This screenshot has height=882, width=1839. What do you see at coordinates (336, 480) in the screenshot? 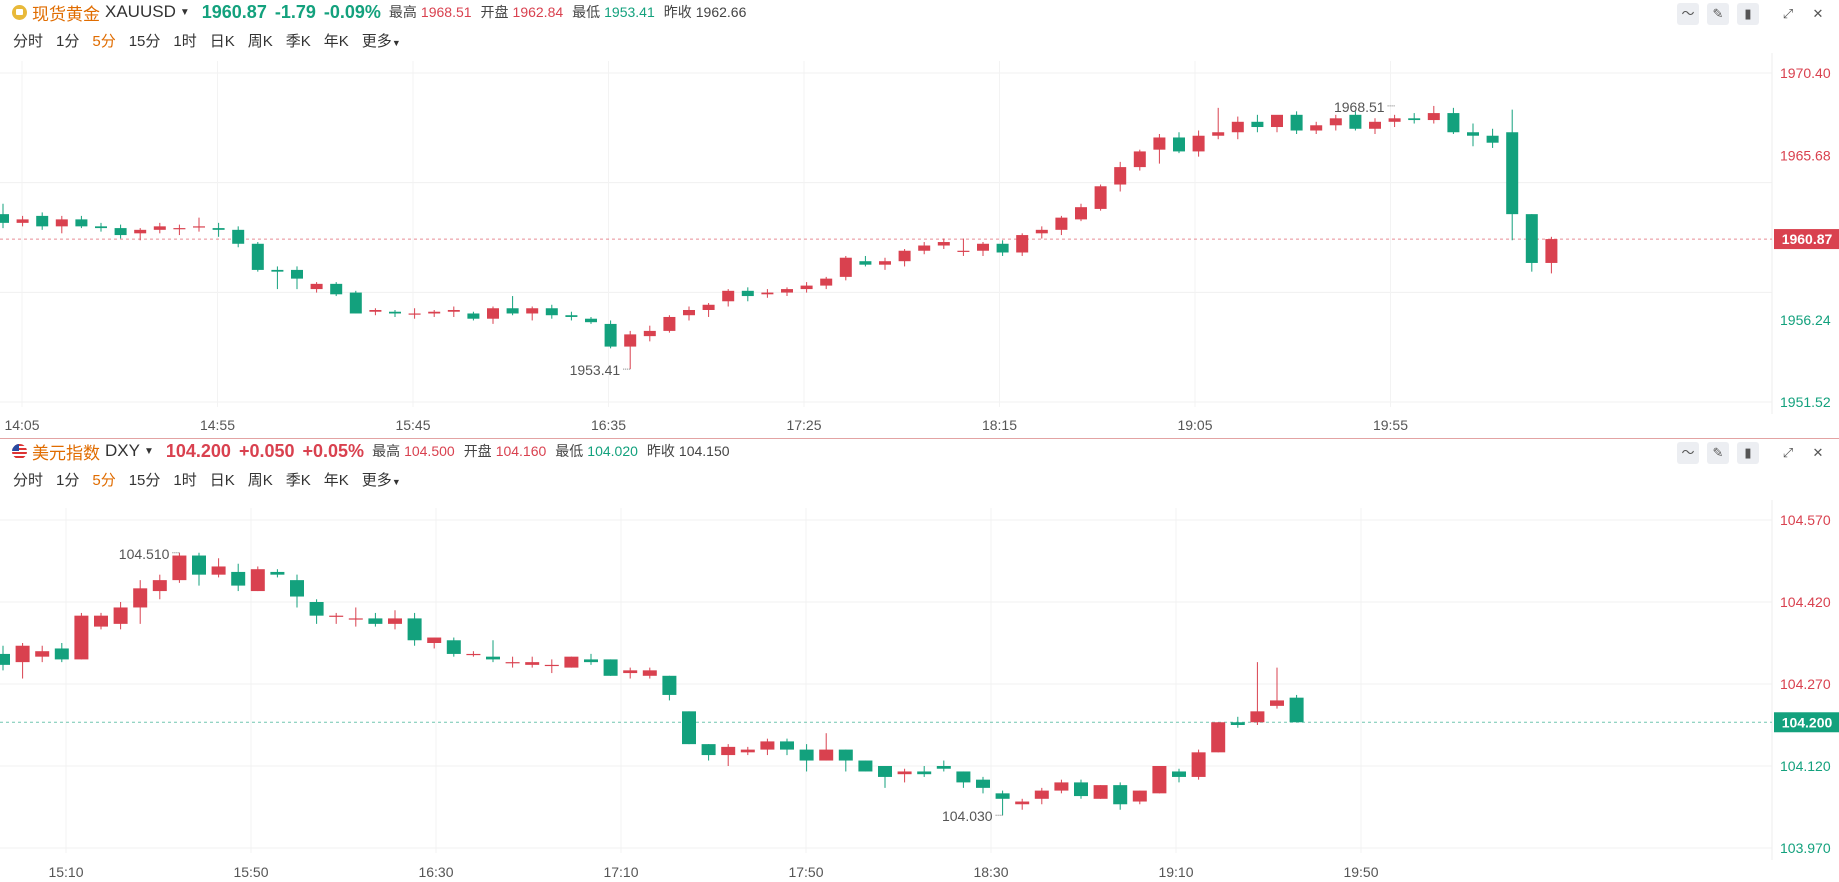
I see `tab-yearly: 年K` at bounding box center [336, 480].